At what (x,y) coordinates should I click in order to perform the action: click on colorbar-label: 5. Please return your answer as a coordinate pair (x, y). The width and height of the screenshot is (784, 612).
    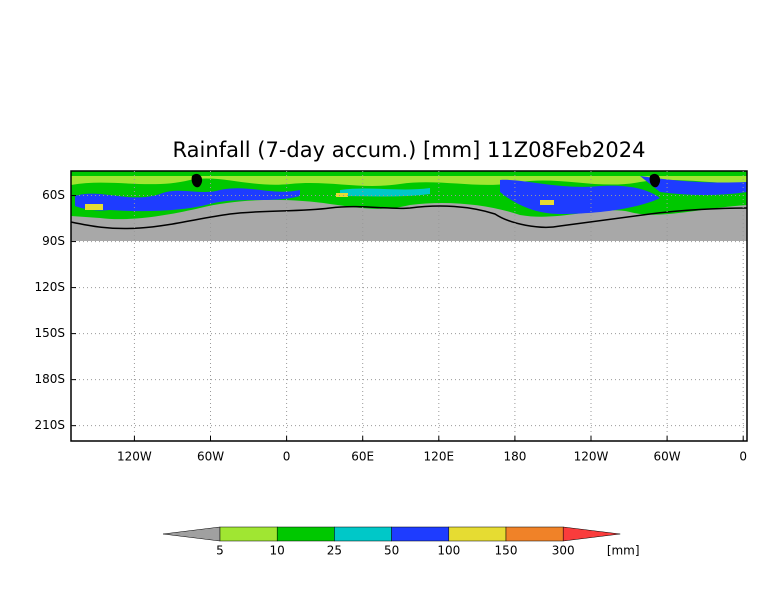
    Looking at the image, I should click on (220, 551).